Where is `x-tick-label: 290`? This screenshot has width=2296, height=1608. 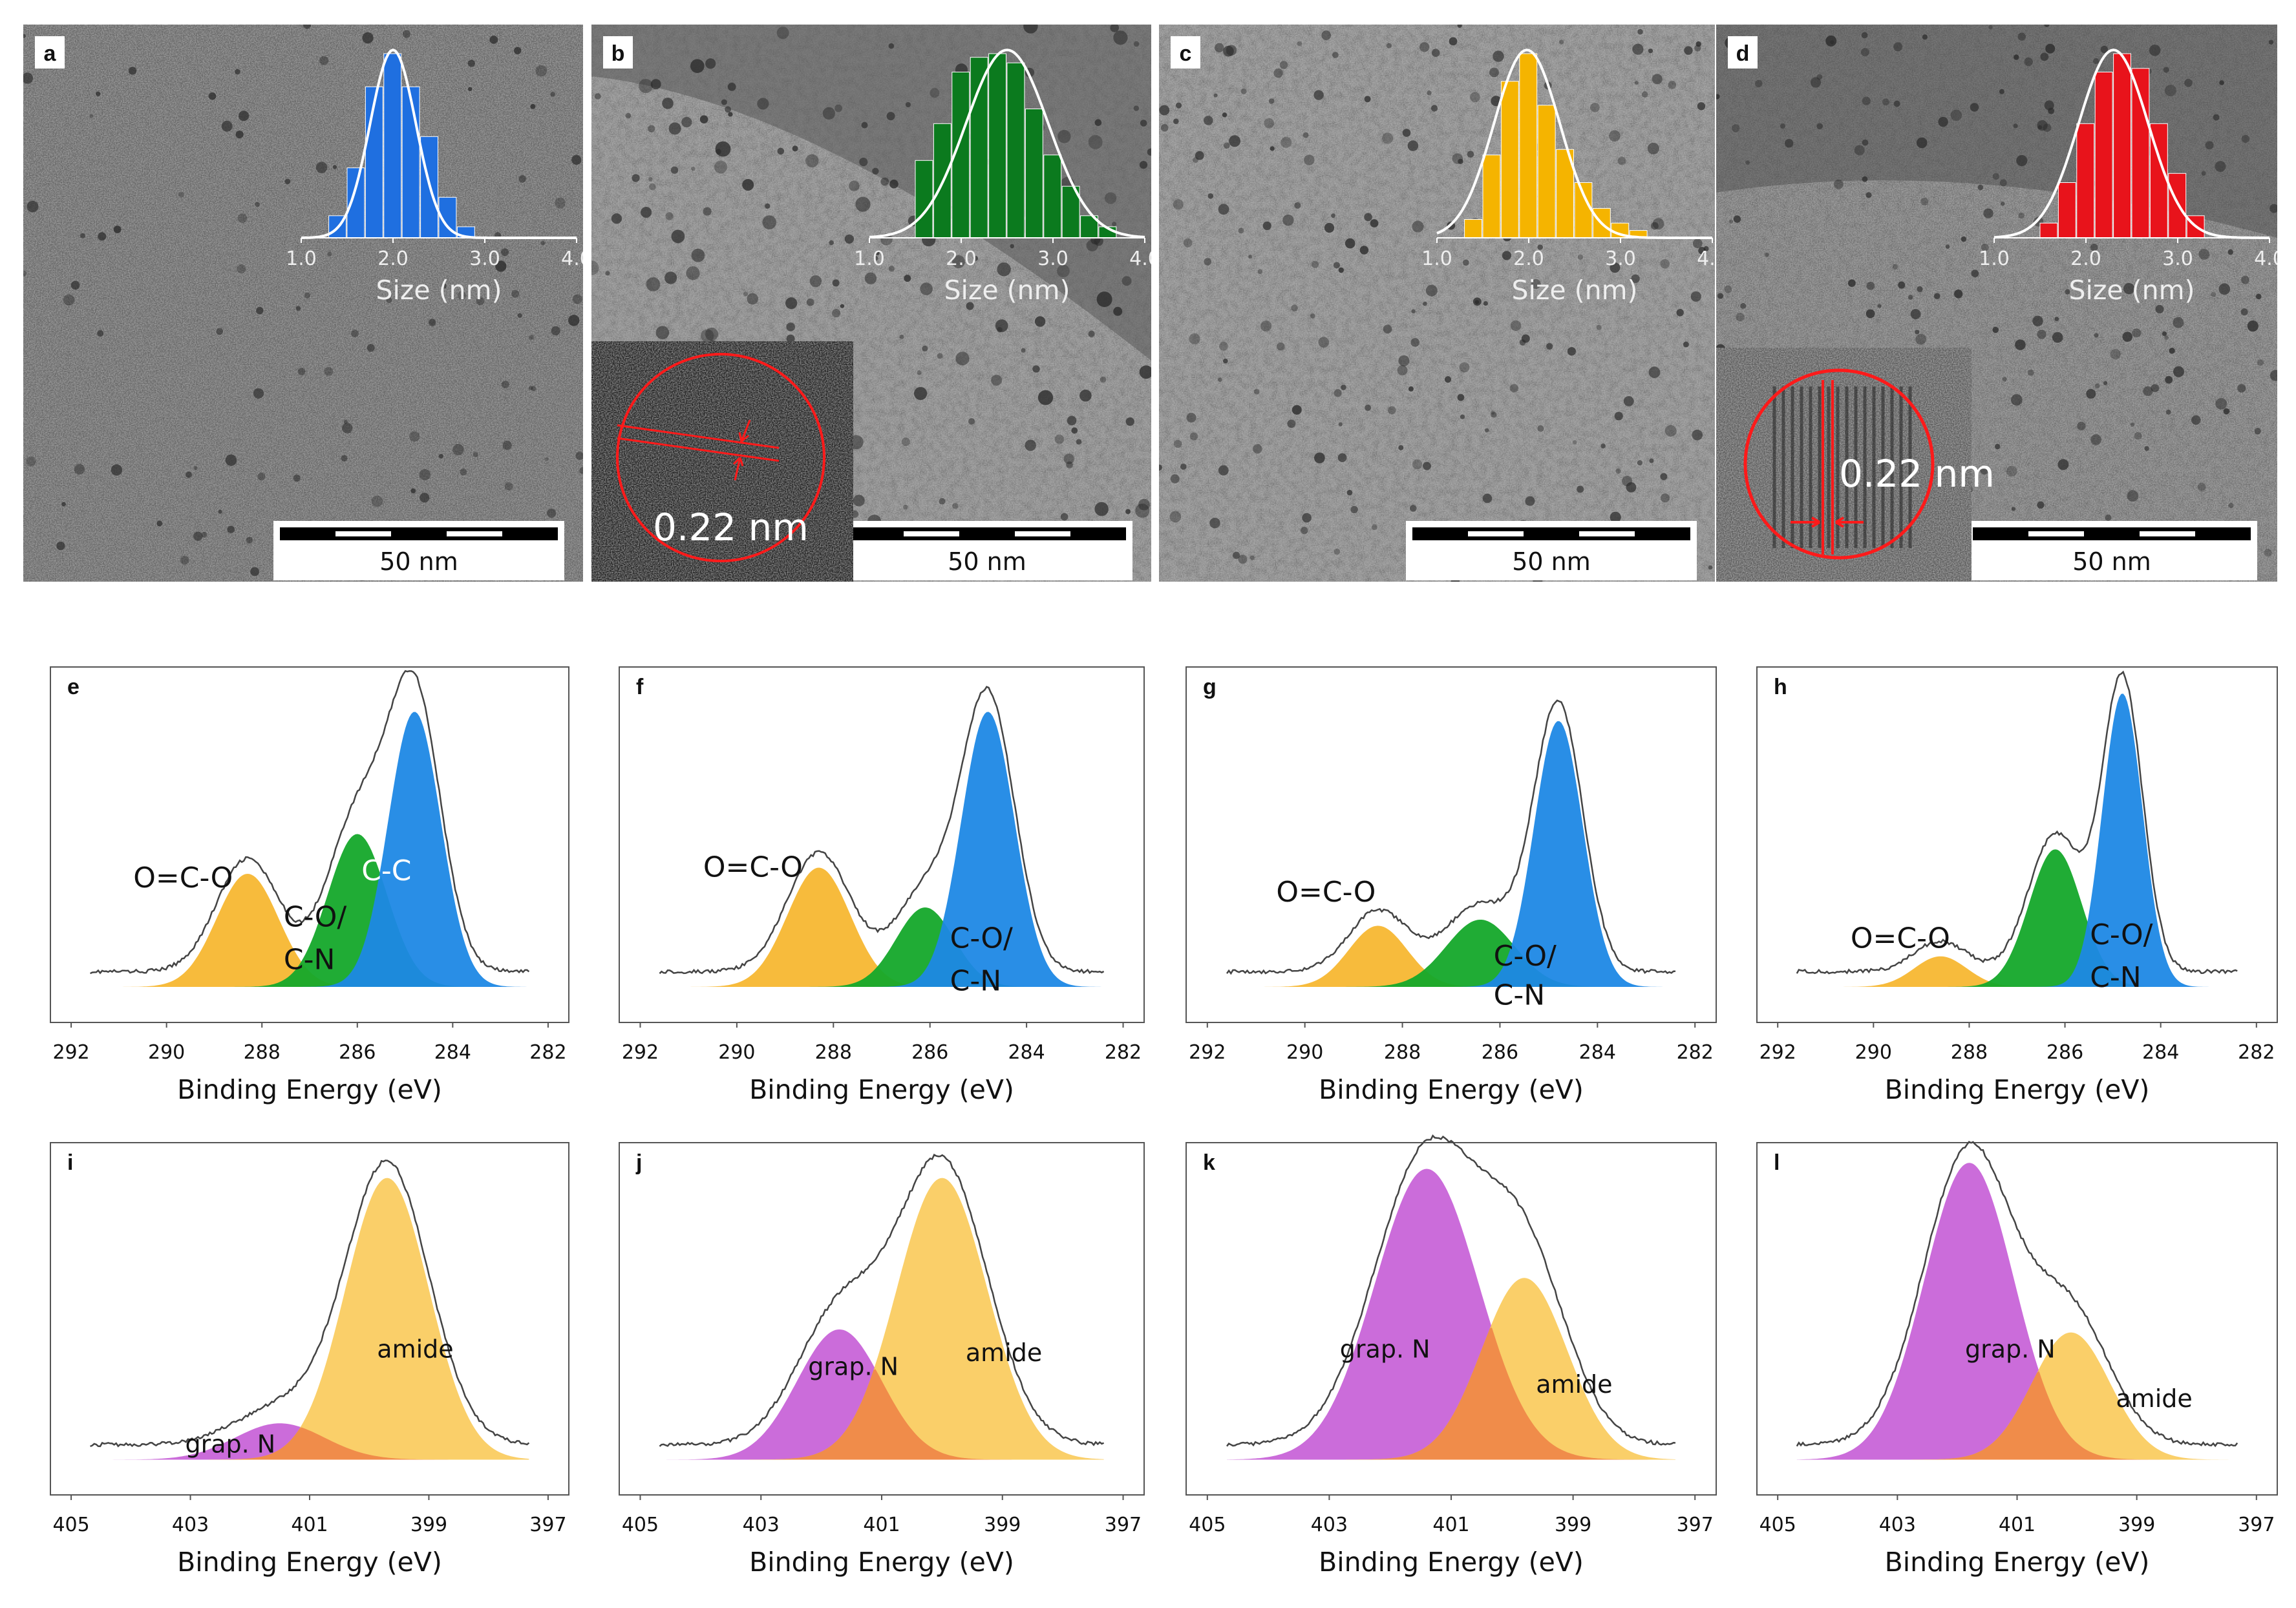
x-tick-label: 290 is located at coordinates (736, 1052).